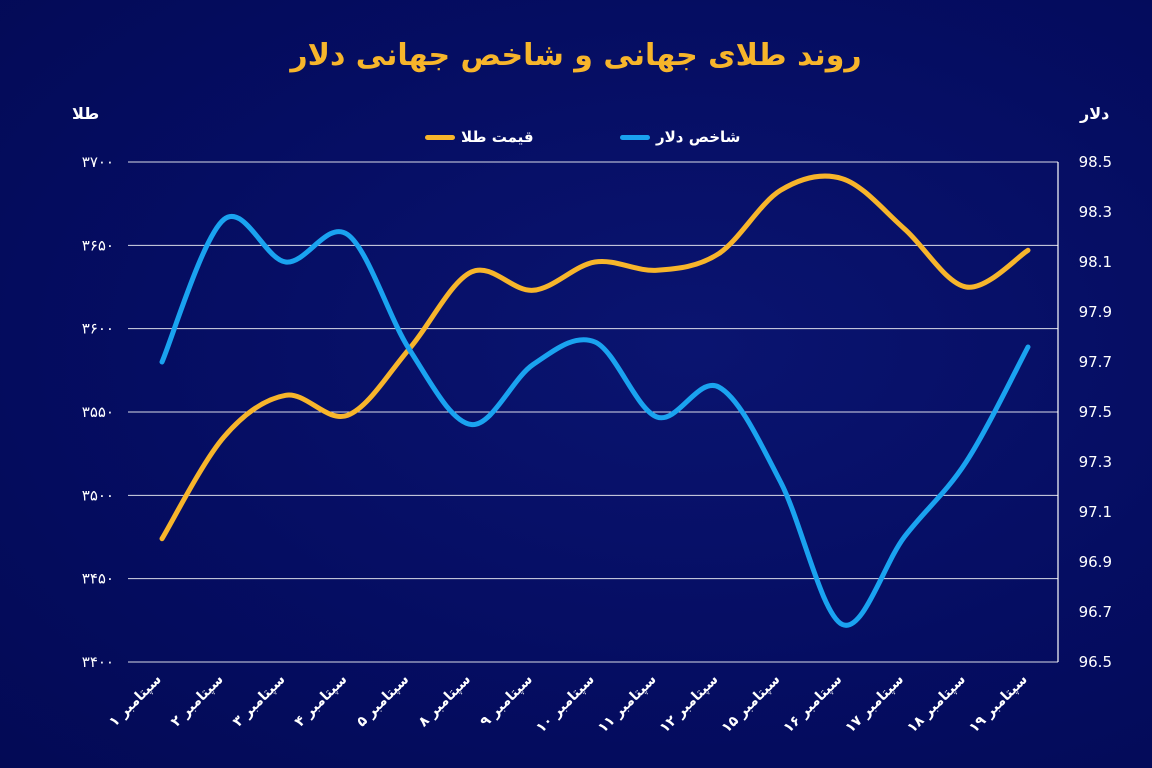 The image size is (1152, 768). Describe the element at coordinates (1095, 562) in the screenshot. I see `right-tick-label: 96.9` at that location.